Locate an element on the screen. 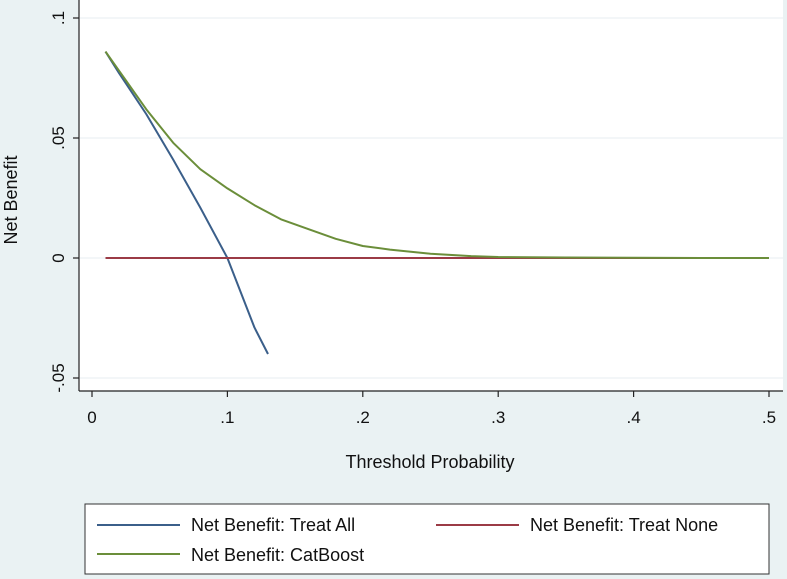 This screenshot has width=787, height=579. x-tick-label-5: .5 is located at coordinates (769, 417).